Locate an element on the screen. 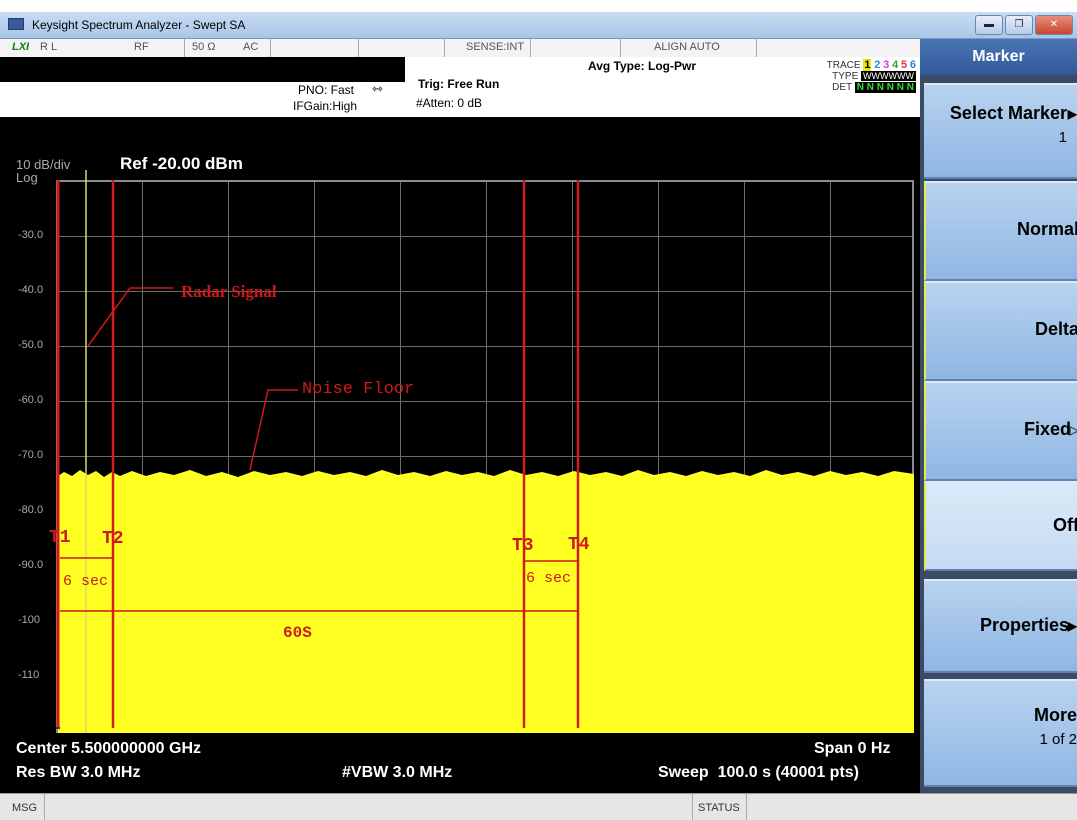 This screenshot has width=1077, height=820. trigger-label: Trig: Free Run is located at coordinates (459, 84).